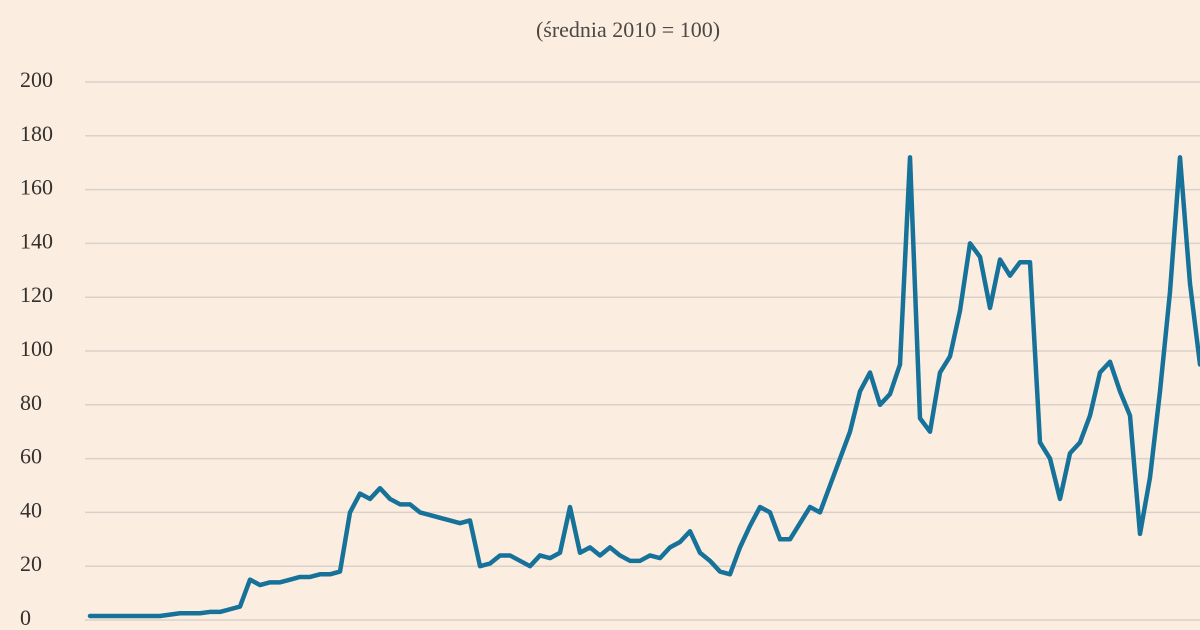 This screenshot has height=630, width=1200. I want to click on y-tick-label: 140, so click(36, 240).